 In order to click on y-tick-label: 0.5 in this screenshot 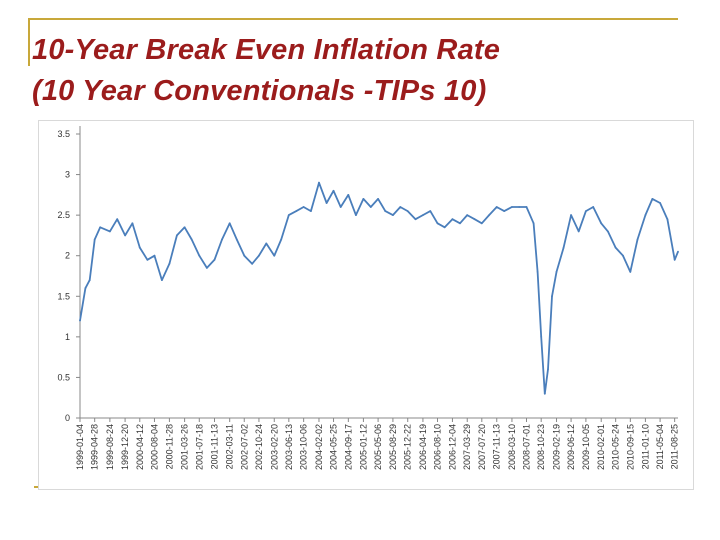, I will do `click(63, 377)`.